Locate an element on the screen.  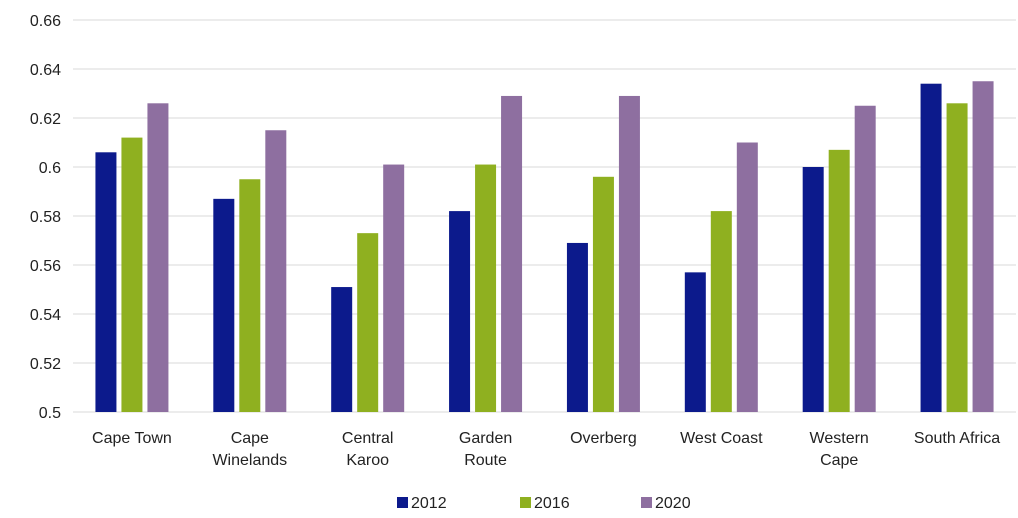
legend-label: 2020 is located at coordinates (673, 503).